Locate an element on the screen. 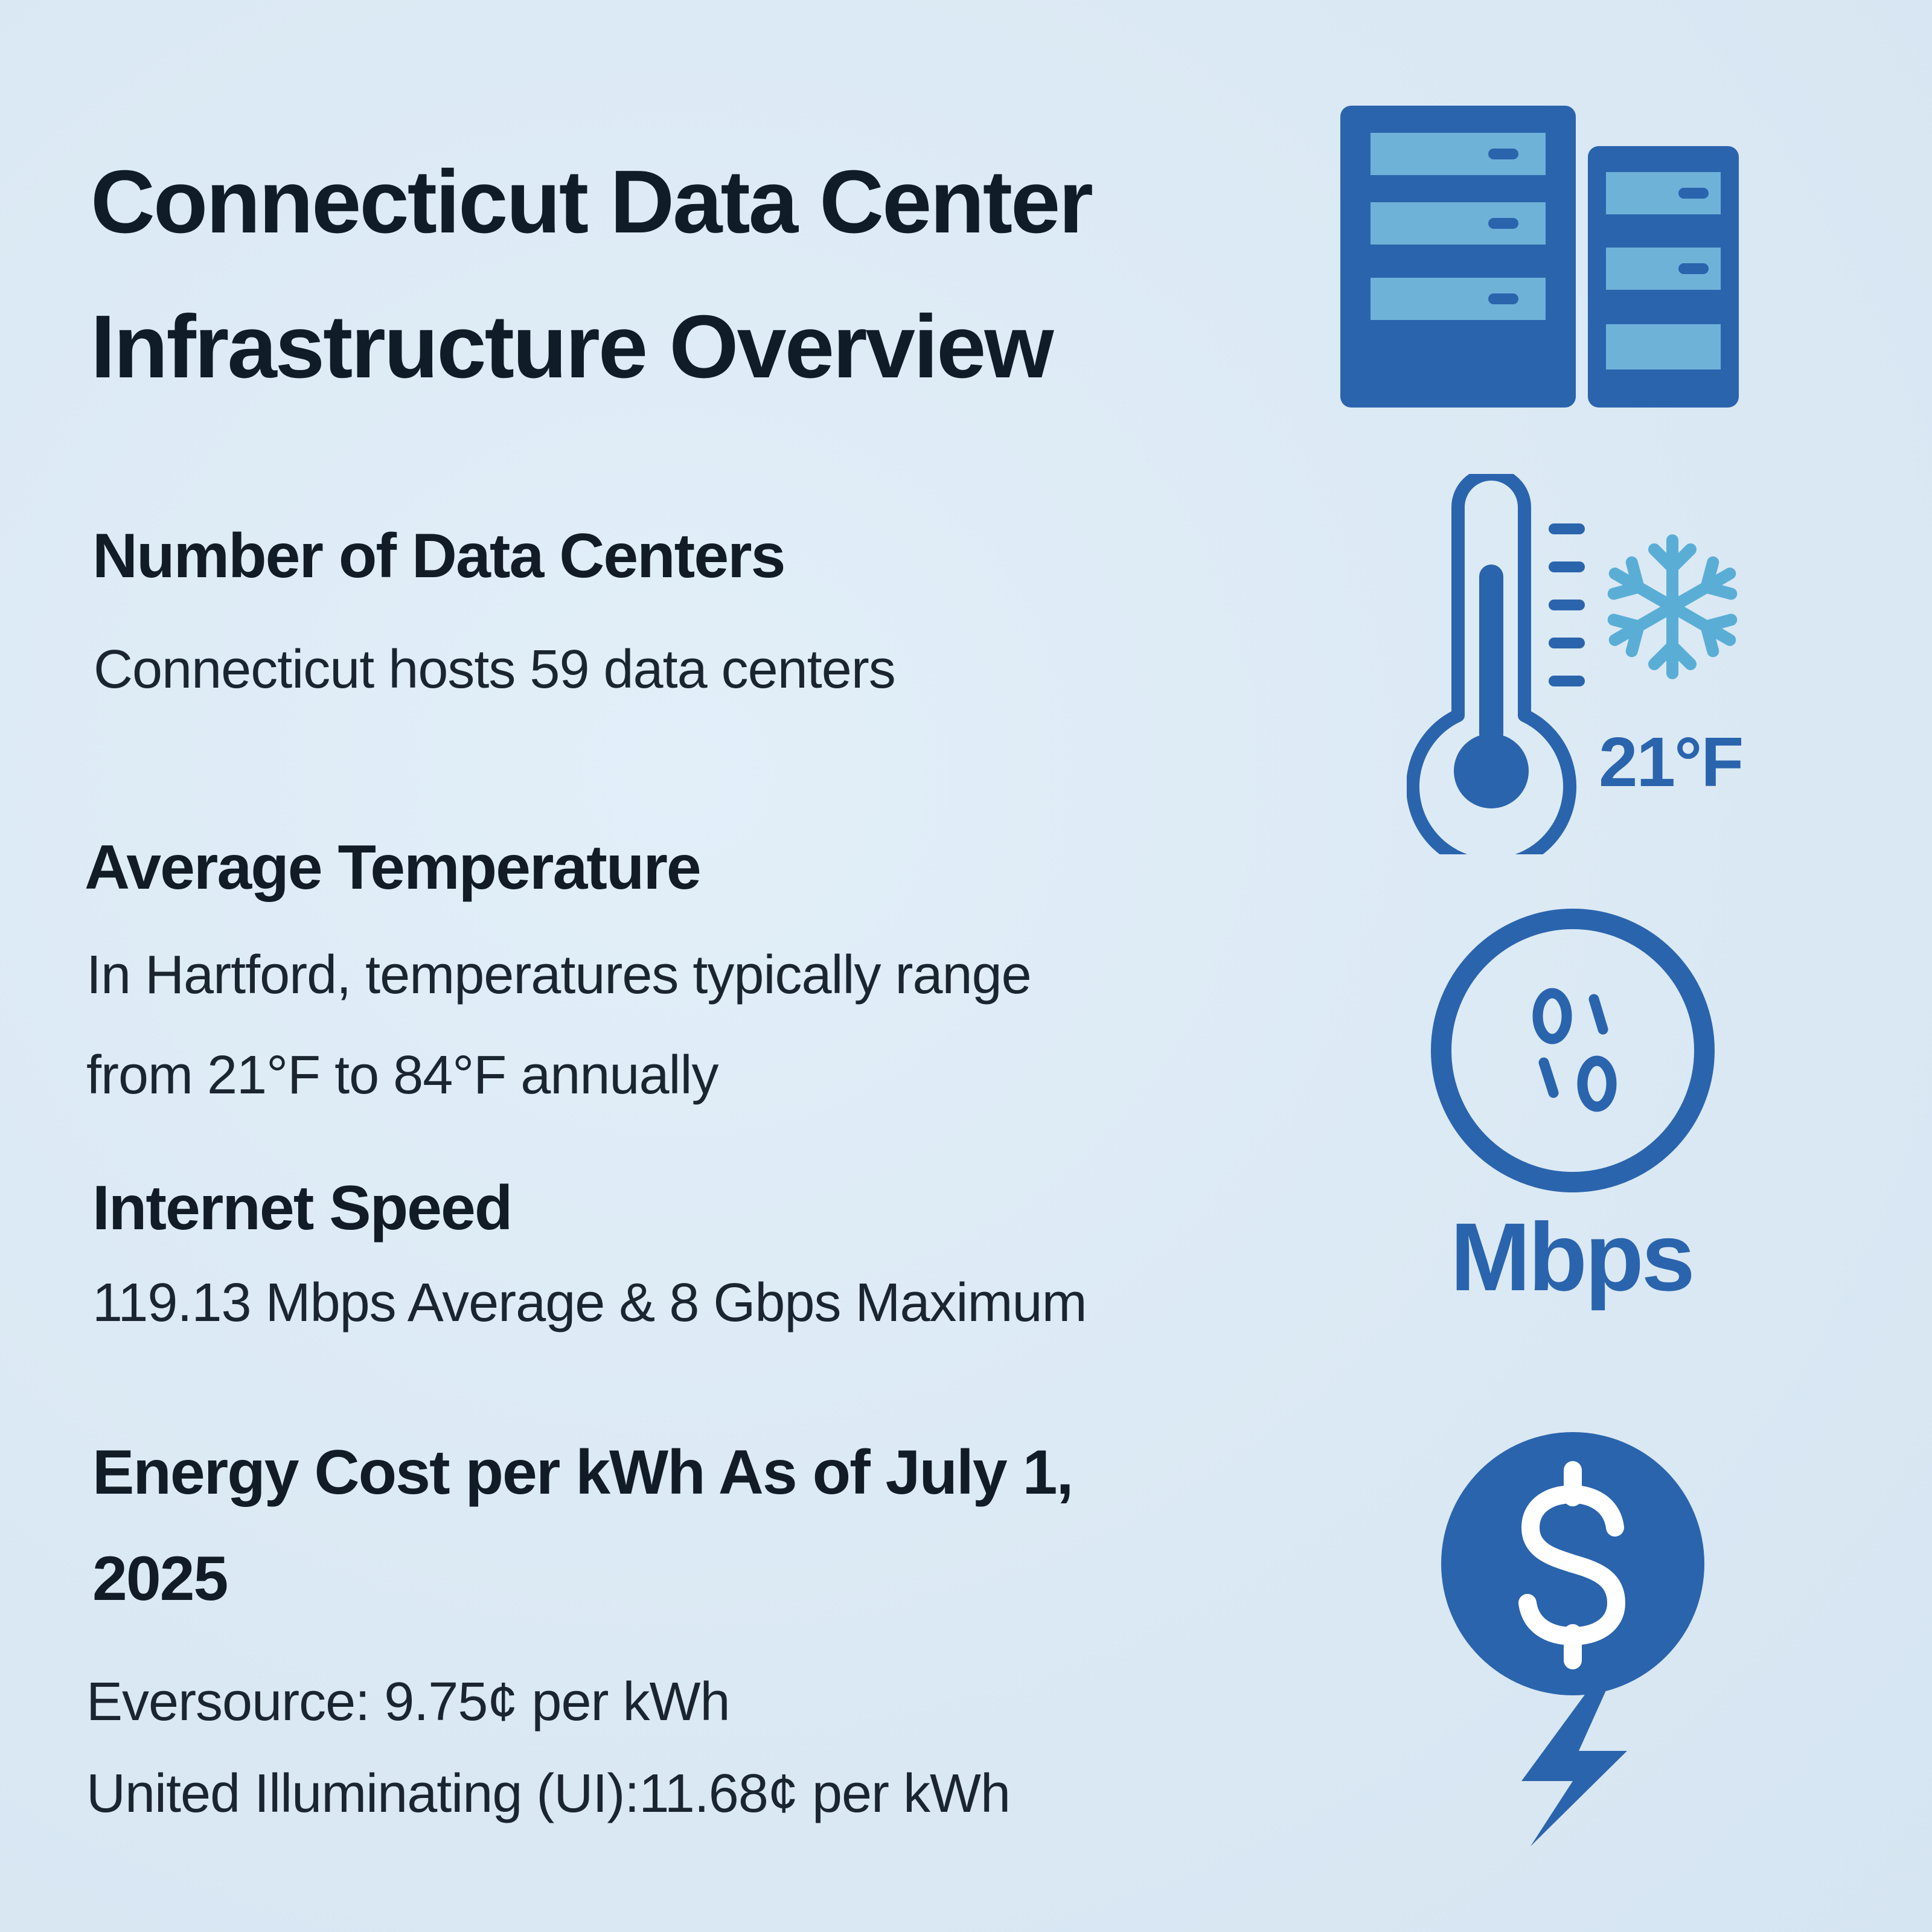 The height and width of the screenshot is (1932, 1932). temperature-heading: Average Temperature is located at coordinates (393, 868).